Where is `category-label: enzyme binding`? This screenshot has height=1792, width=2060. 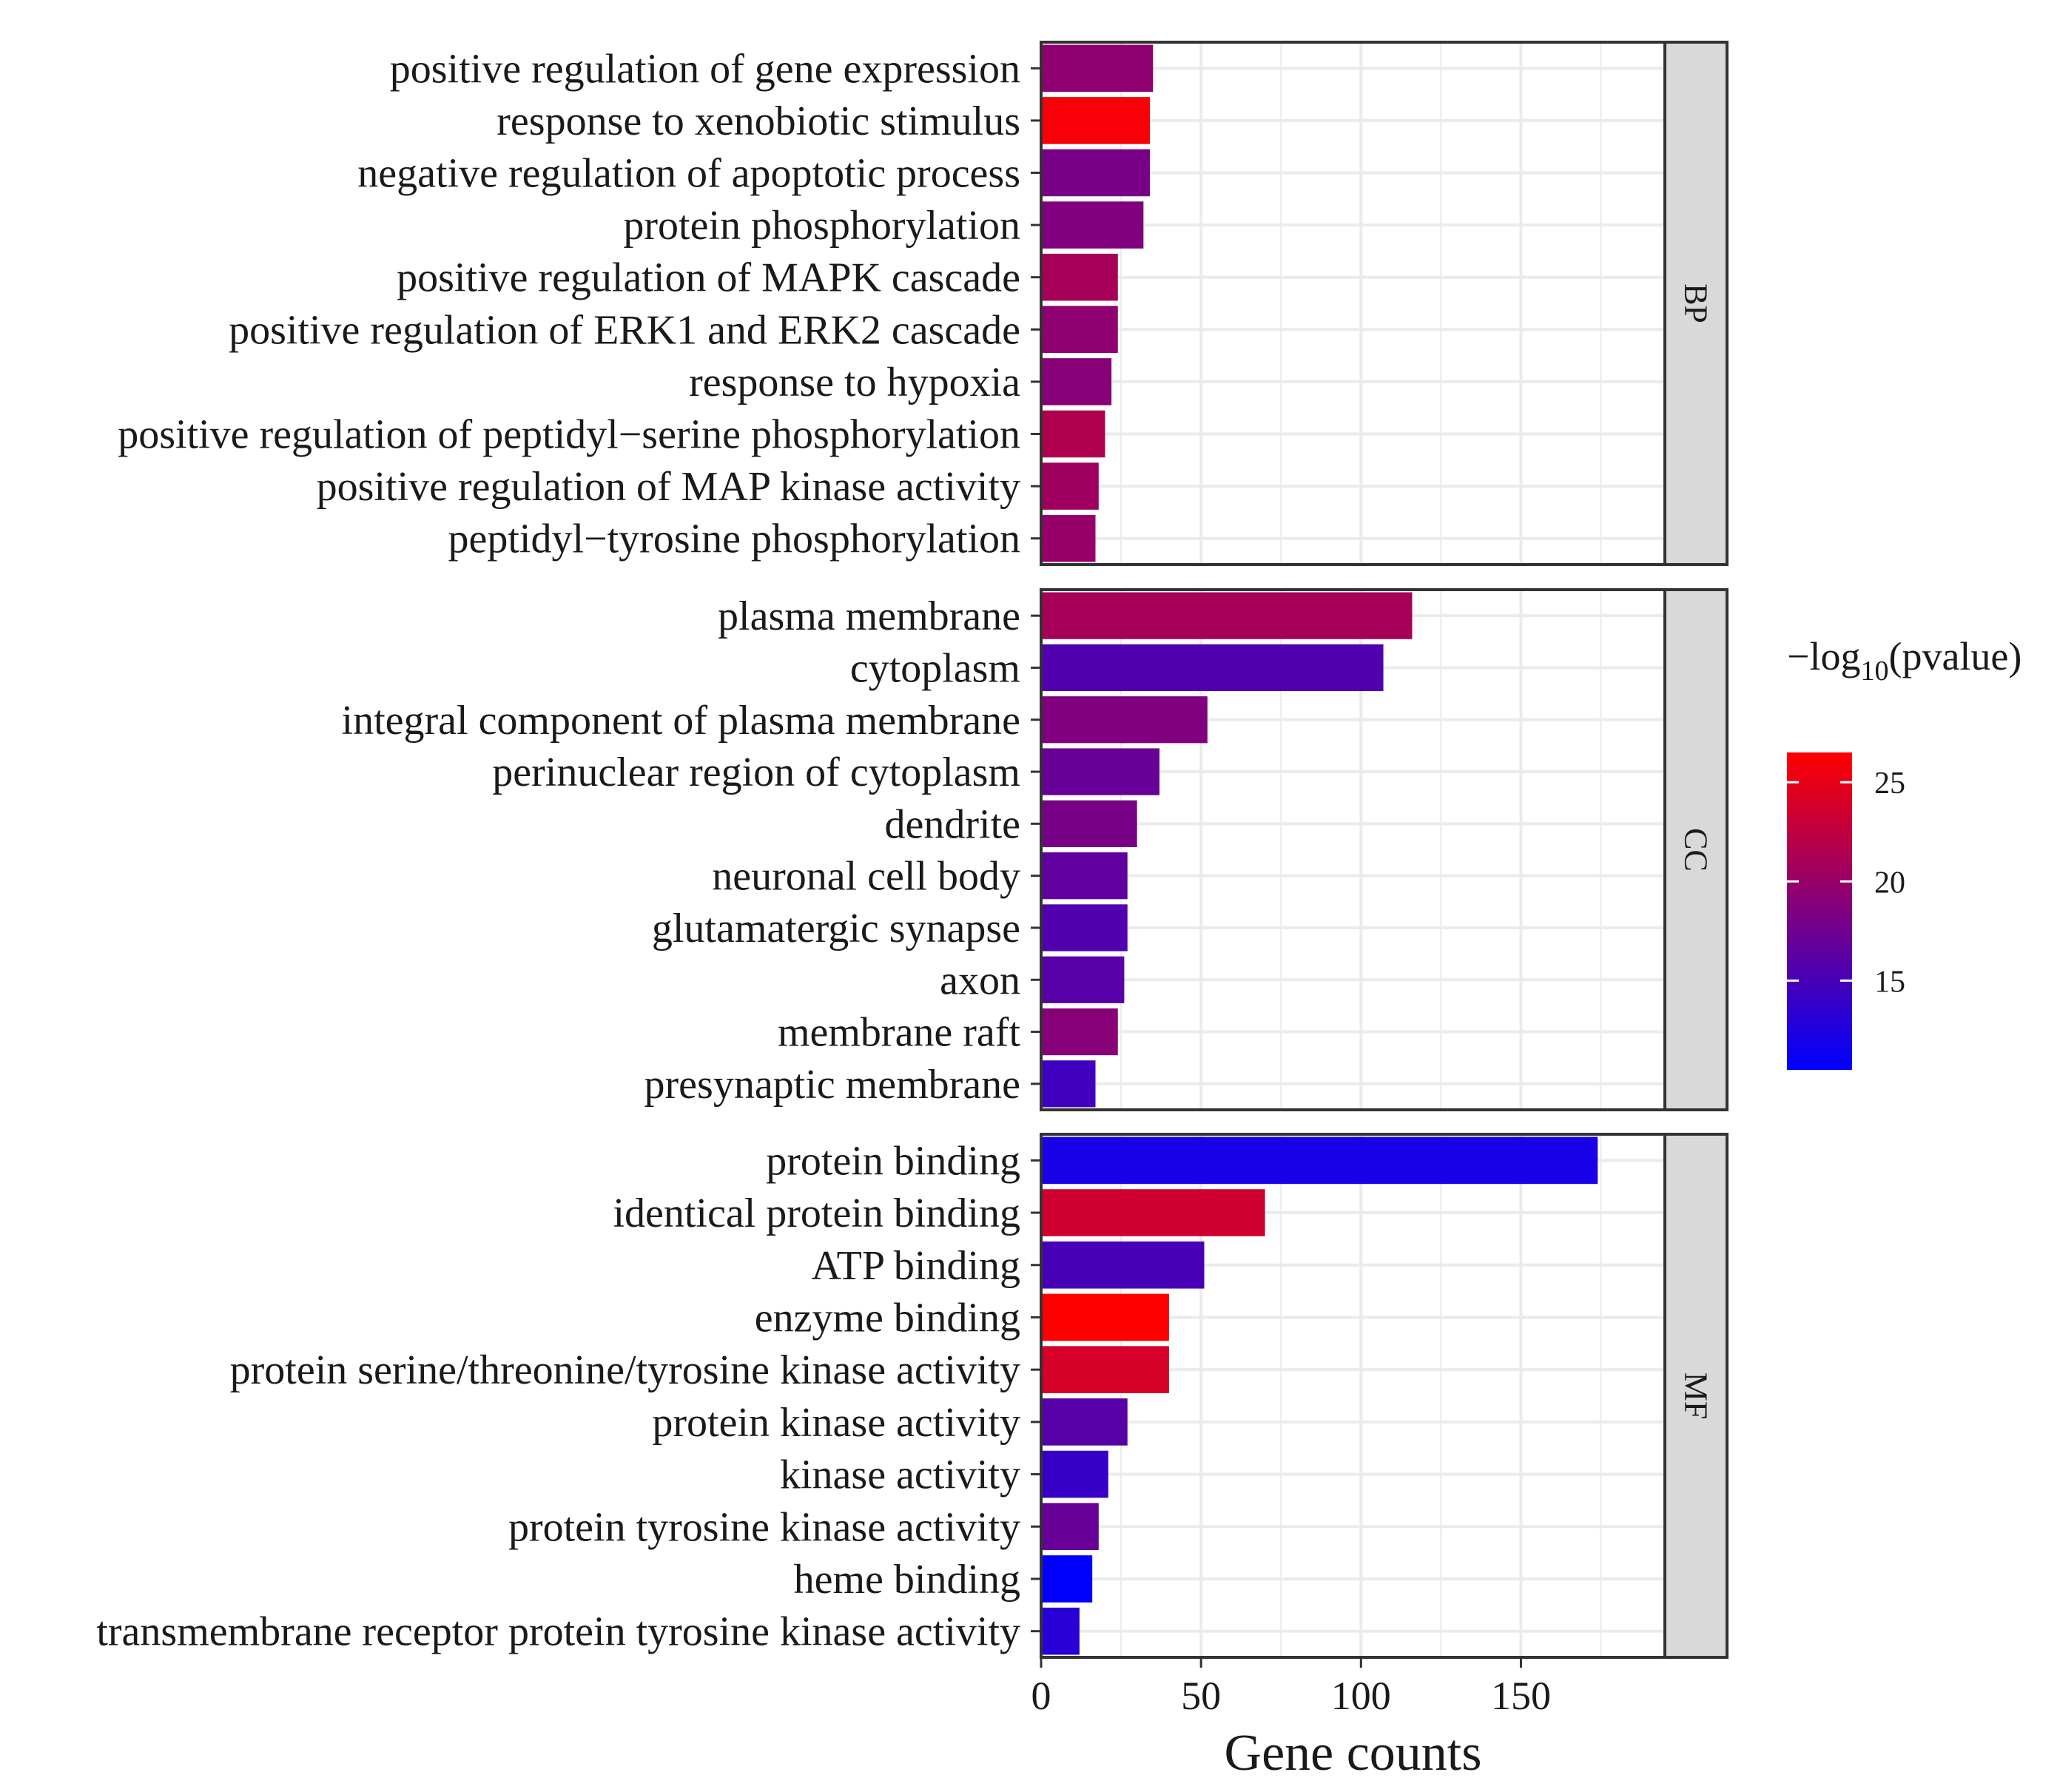
category-label: enzyme binding is located at coordinates (887, 1318).